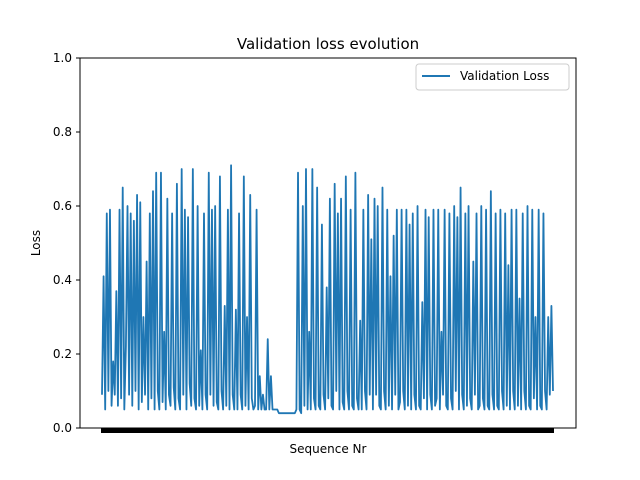 The image size is (640, 480). What do you see at coordinates (66, 243) in the screenshot?
I see `y-axis-ticks: 0.0 0.2 0.4 0.6 0.8 1.0` at bounding box center [66, 243].